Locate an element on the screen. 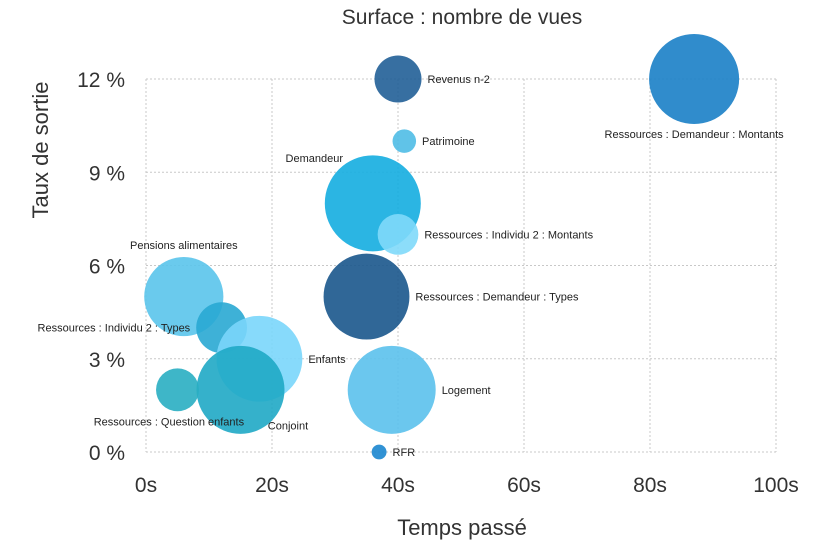  bubble-label: Ressources : Demandeur : Montants is located at coordinates (695, 135).